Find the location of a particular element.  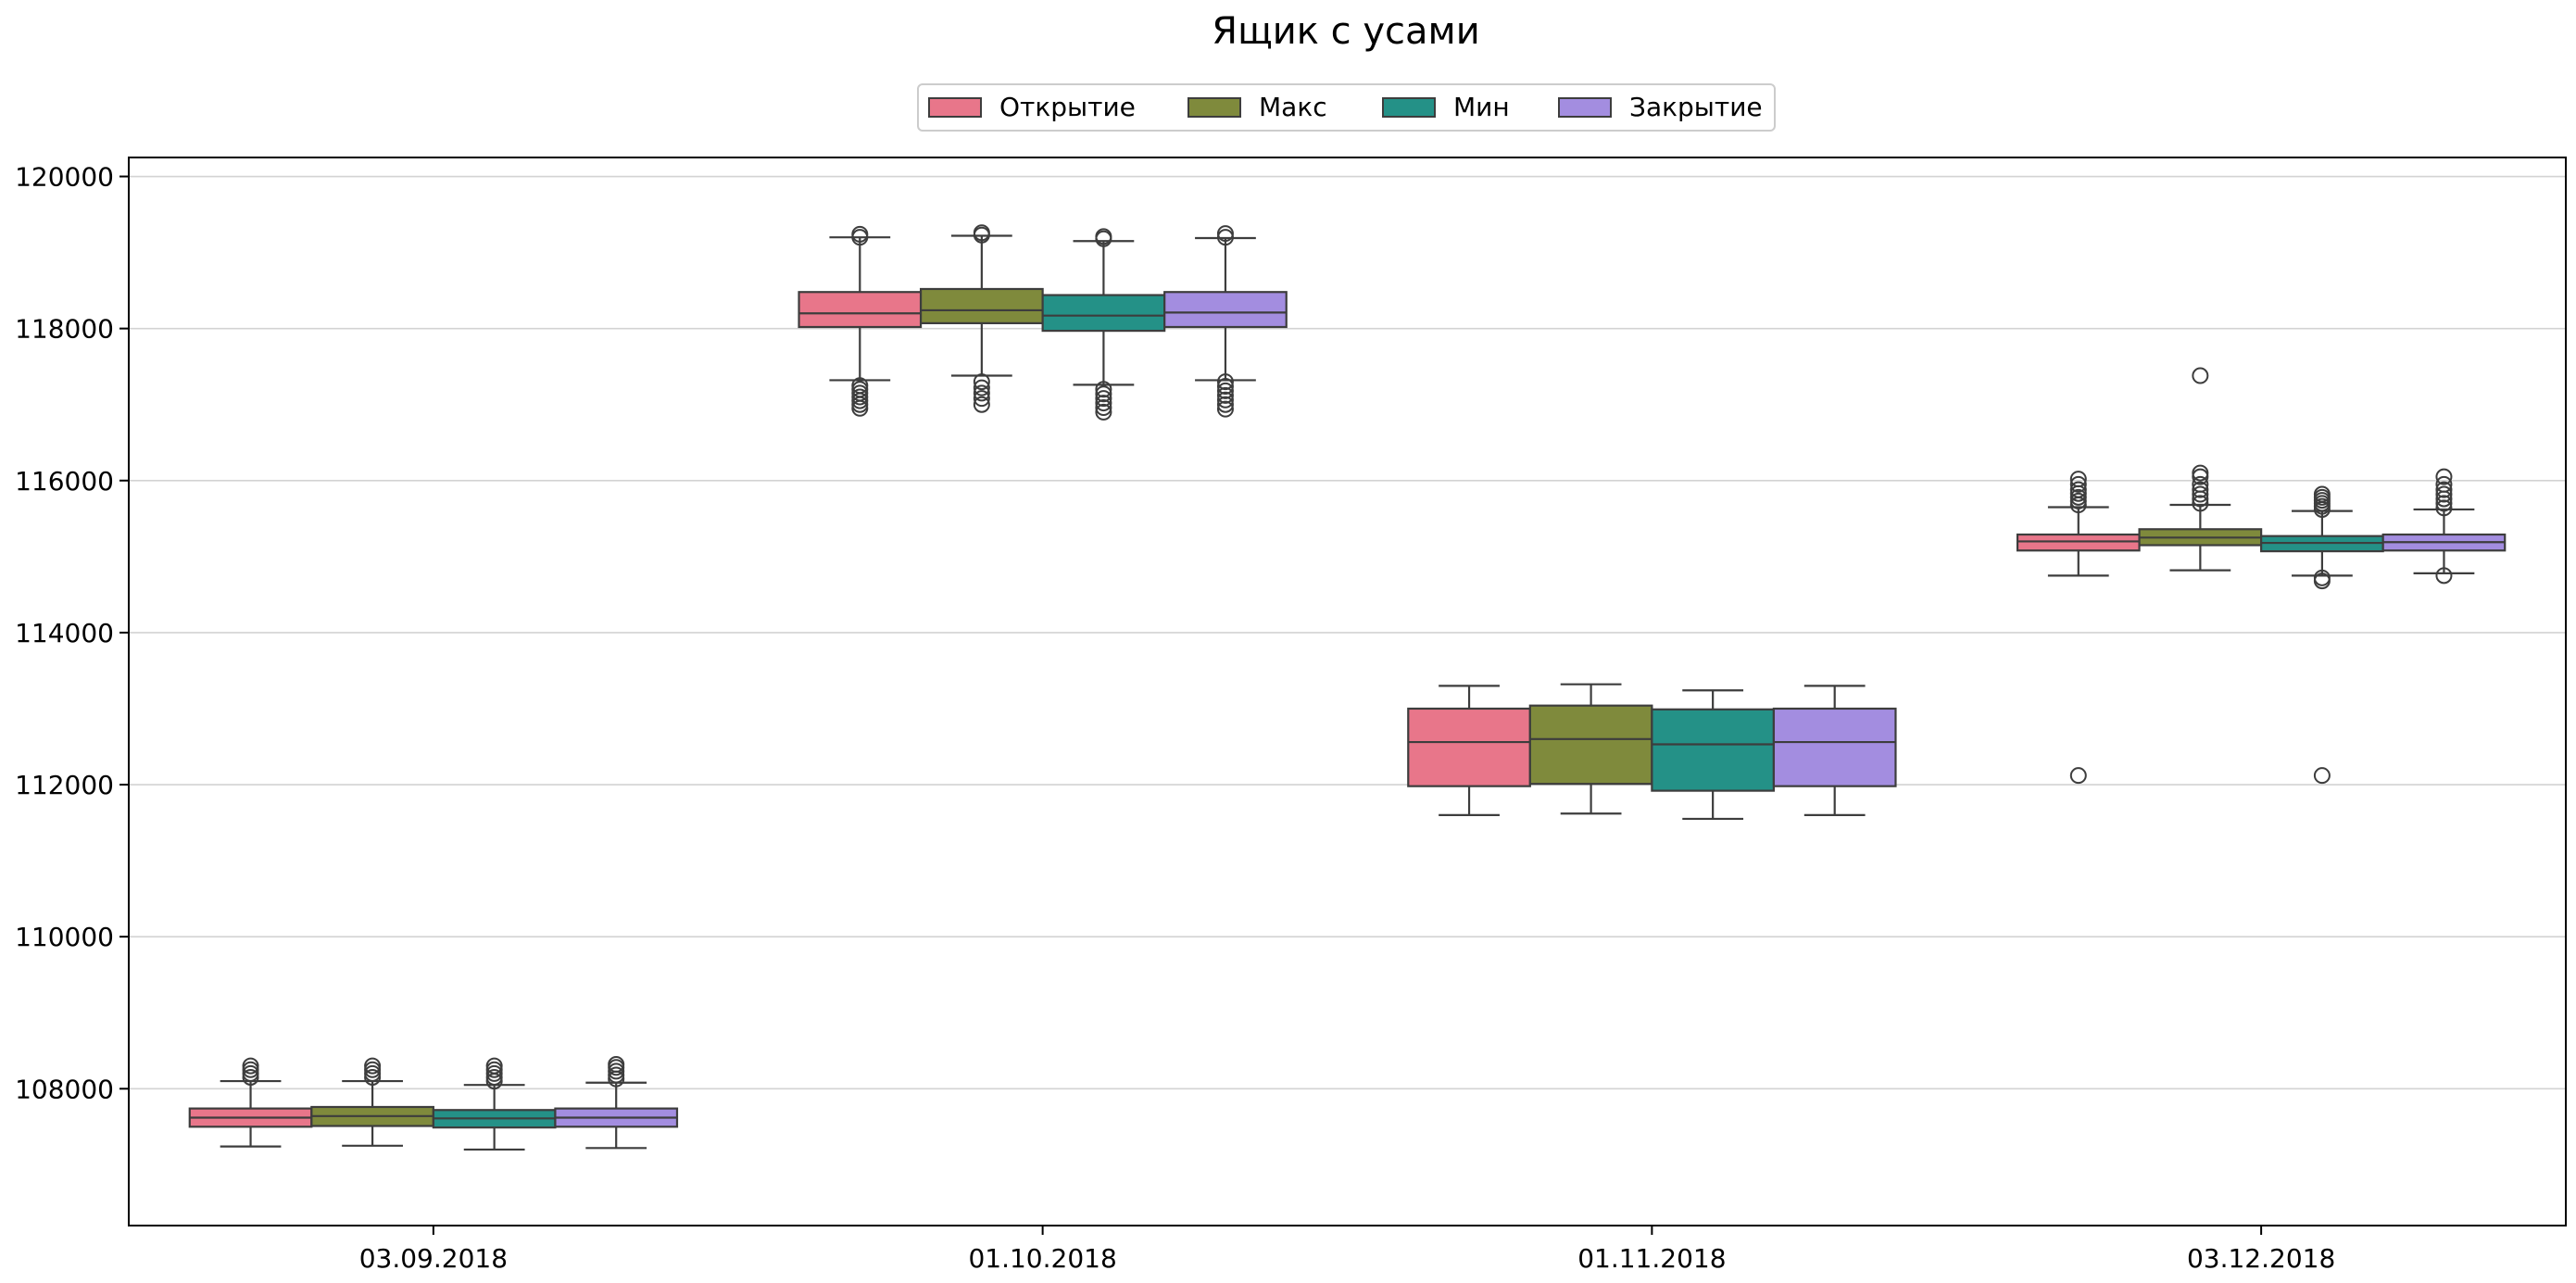

legend: Открытие Макс Мин Закрытие is located at coordinates (1346, 107).